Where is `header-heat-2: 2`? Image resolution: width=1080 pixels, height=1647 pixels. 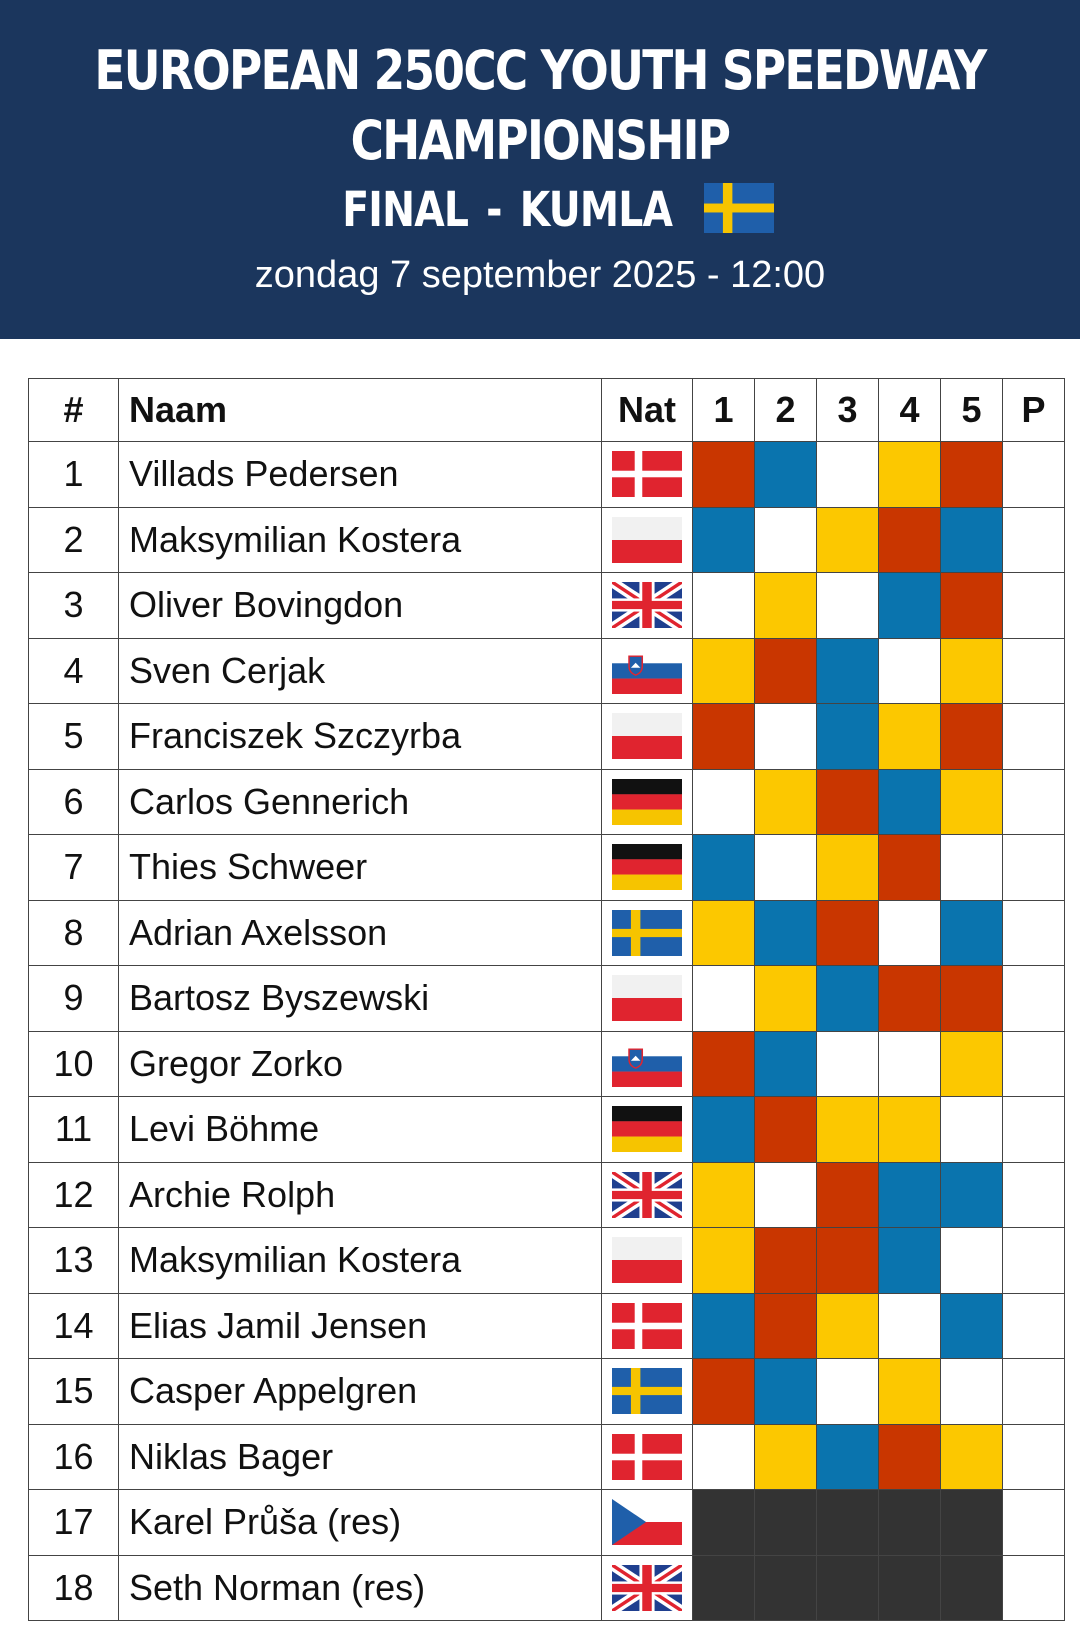 header-heat-2: 2 is located at coordinates (785, 410).